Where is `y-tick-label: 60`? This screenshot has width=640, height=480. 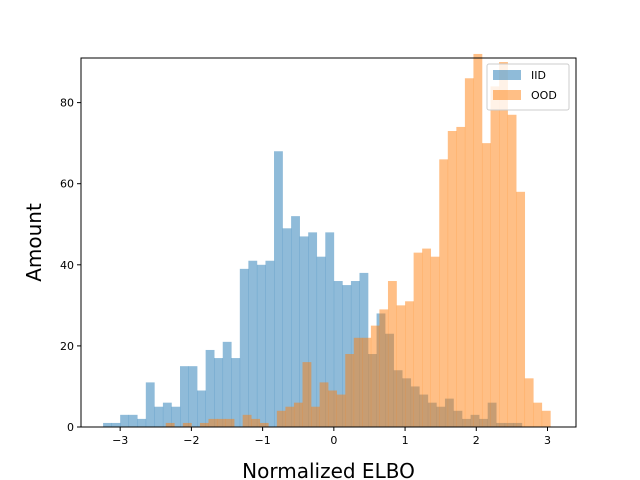 y-tick-label: 60 is located at coordinates (67, 184).